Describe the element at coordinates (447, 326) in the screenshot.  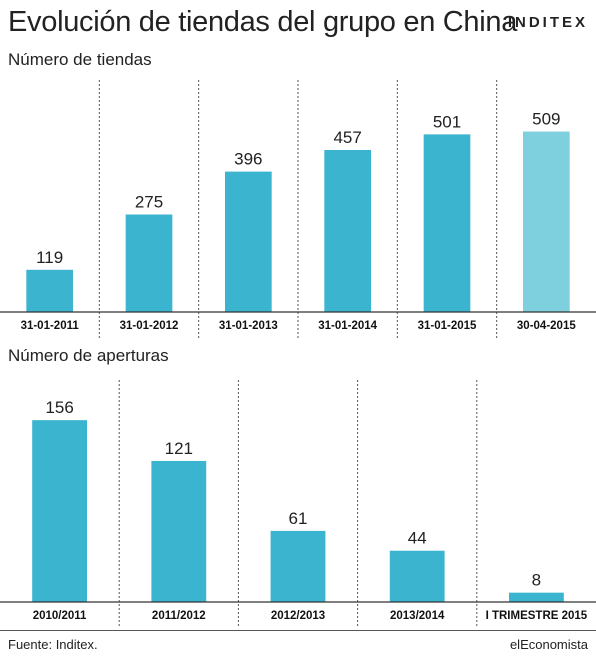
I see `chart1-category-label: 31-01-2015` at that location.